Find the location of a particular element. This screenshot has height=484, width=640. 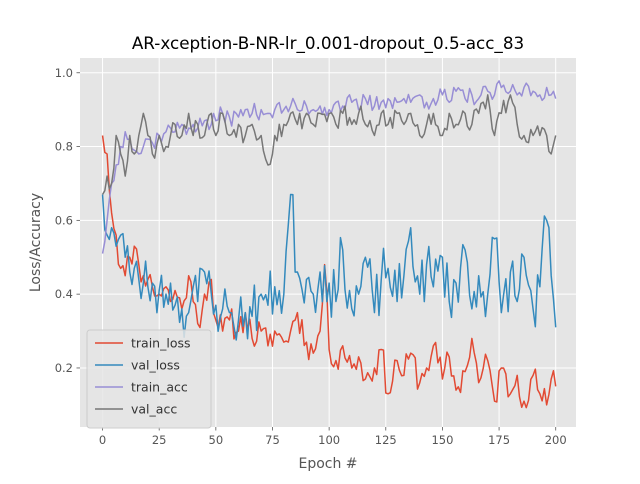

legend: train_loss val_loss train_acc val_acc is located at coordinates (149, 379).